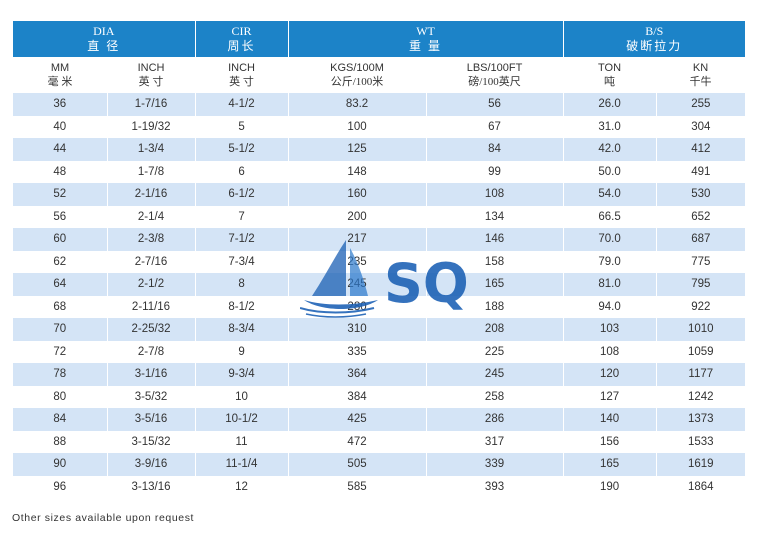  Describe the element at coordinates (241, 31) in the screenshot. I see `header-cir-en: CIR` at that location.